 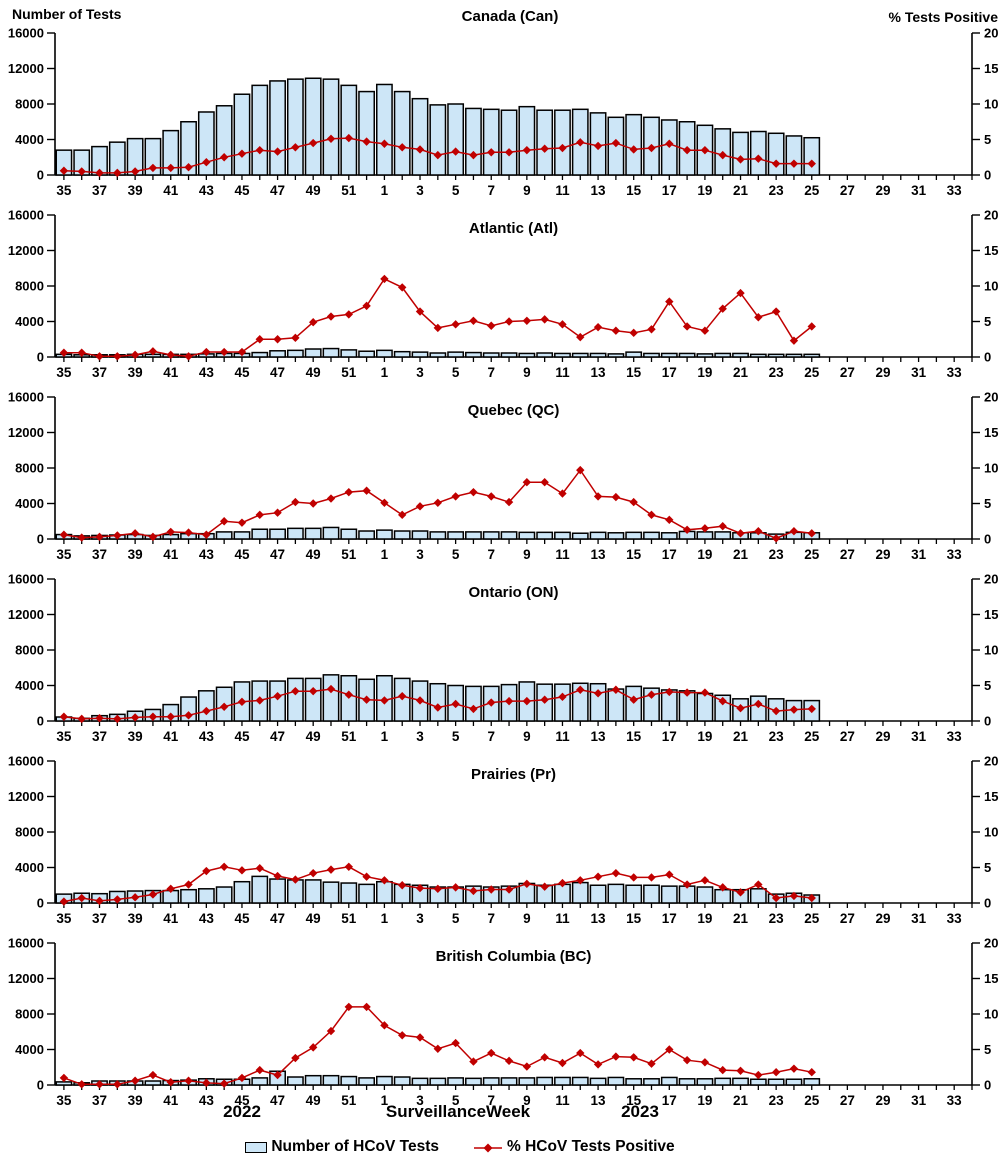 What do you see at coordinates (64, 190) in the screenshot?
I see `x-week-label: 35` at bounding box center [64, 190].